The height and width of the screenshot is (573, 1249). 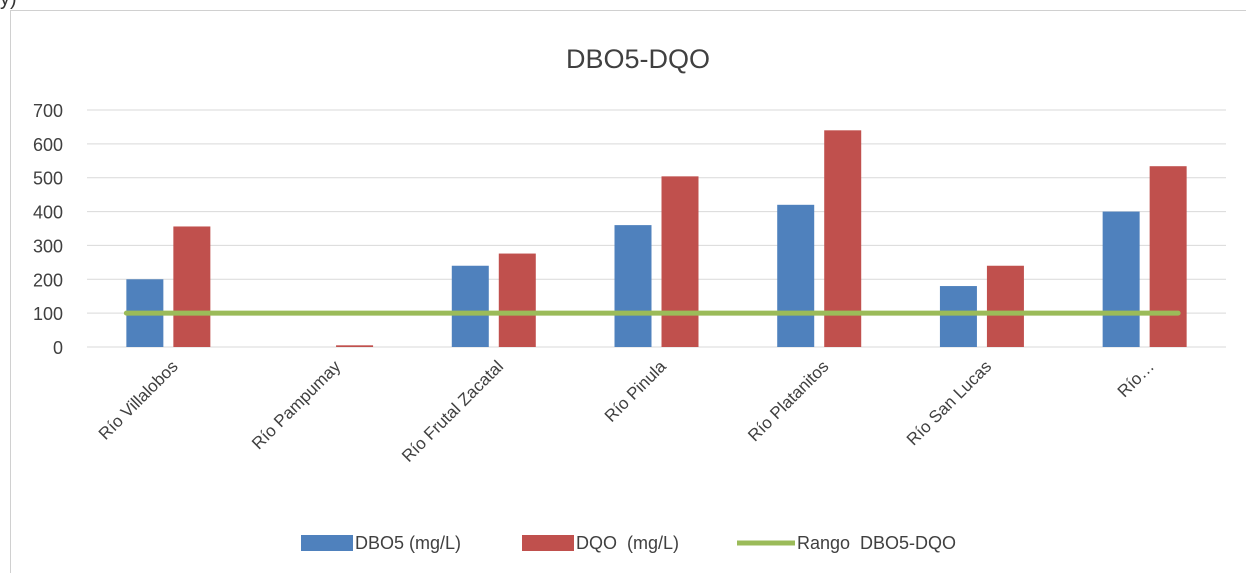 I want to click on y-tick-label: 0, so click(x=58, y=348).